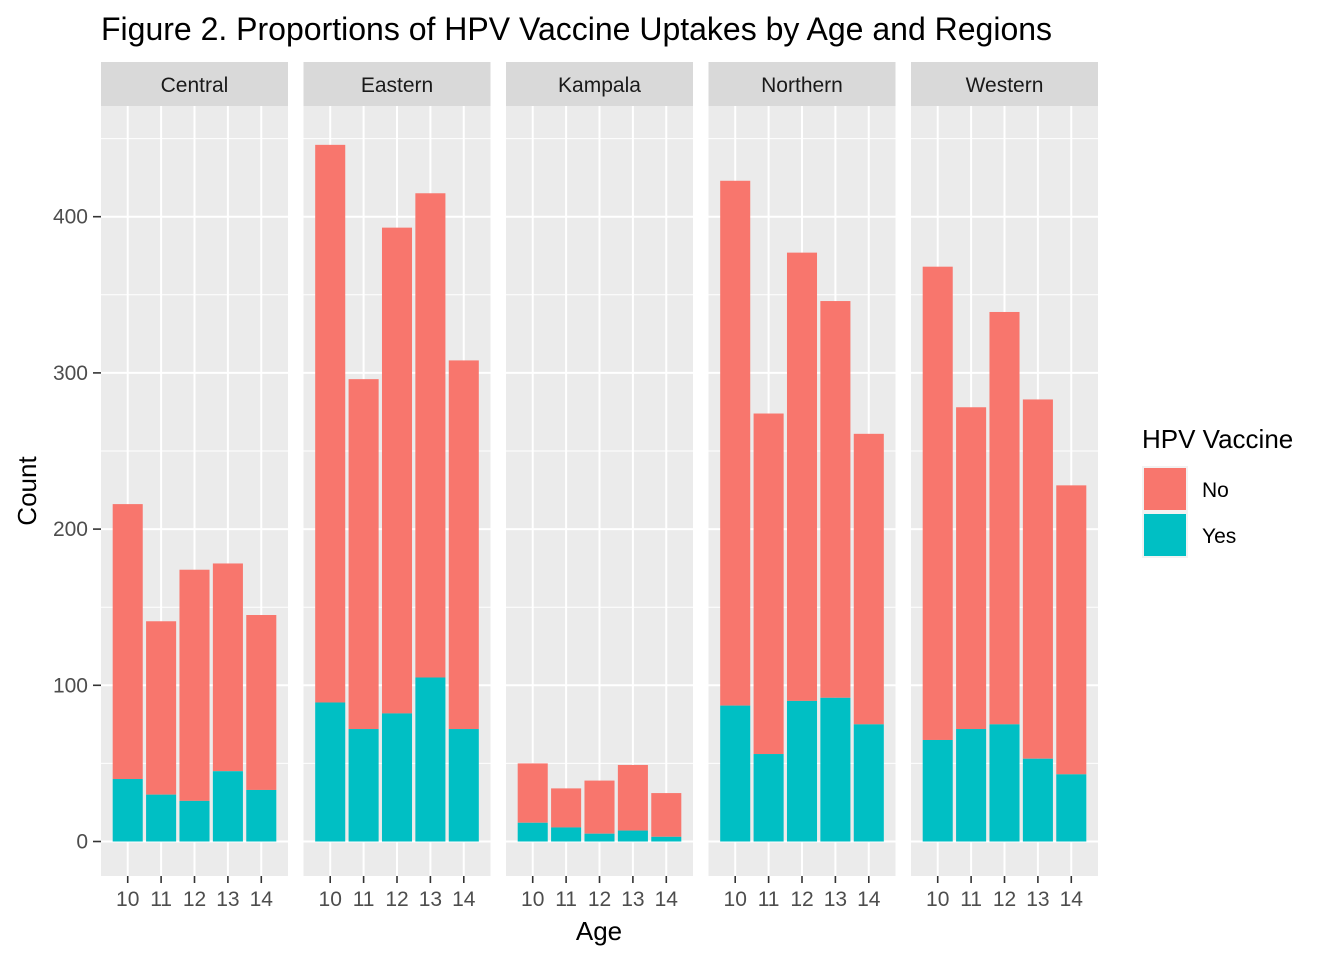  Describe the element at coordinates (599, 931) in the screenshot. I see `x-axis-title: Age` at that location.